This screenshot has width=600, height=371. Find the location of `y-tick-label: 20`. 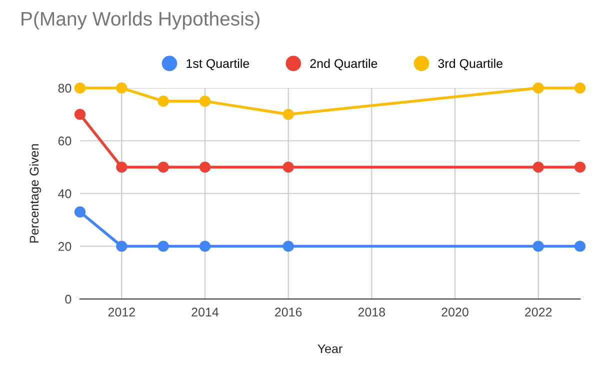

y-tick-label: 20 is located at coordinates (65, 246).